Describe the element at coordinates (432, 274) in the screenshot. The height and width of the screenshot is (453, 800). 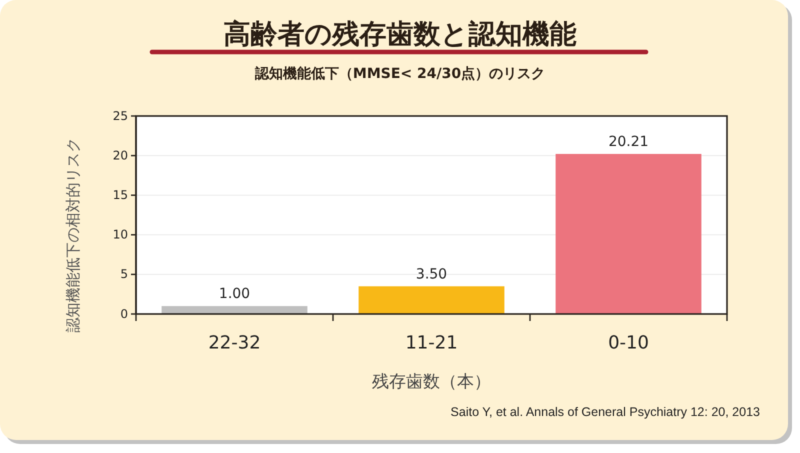
I see `data-label: 3.50` at that location.